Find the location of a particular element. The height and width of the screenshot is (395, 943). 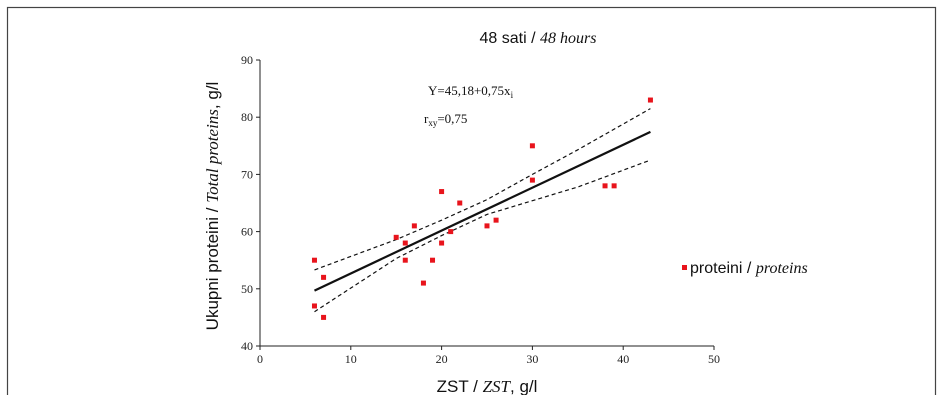

y-axis-ticks: 40 50 60 70 80 90 is located at coordinates (250, 203).